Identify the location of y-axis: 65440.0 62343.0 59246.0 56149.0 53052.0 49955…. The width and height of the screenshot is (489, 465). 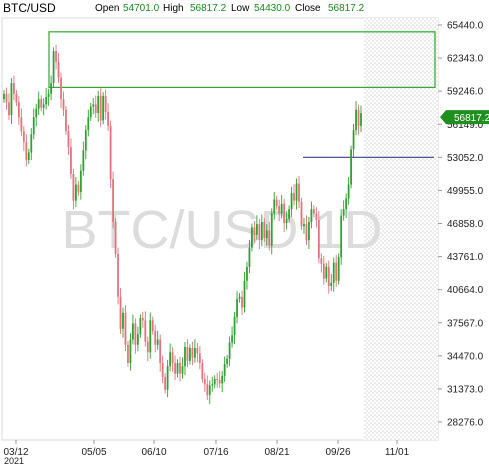
(461, 225).